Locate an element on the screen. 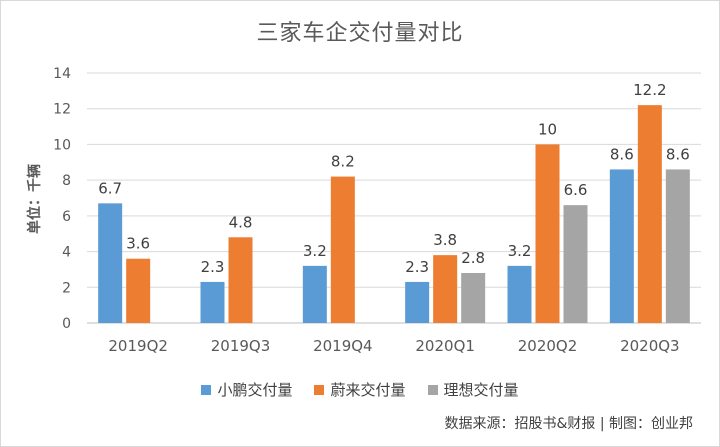  y-tick-label: 0 is located at coordinates (66, 324).